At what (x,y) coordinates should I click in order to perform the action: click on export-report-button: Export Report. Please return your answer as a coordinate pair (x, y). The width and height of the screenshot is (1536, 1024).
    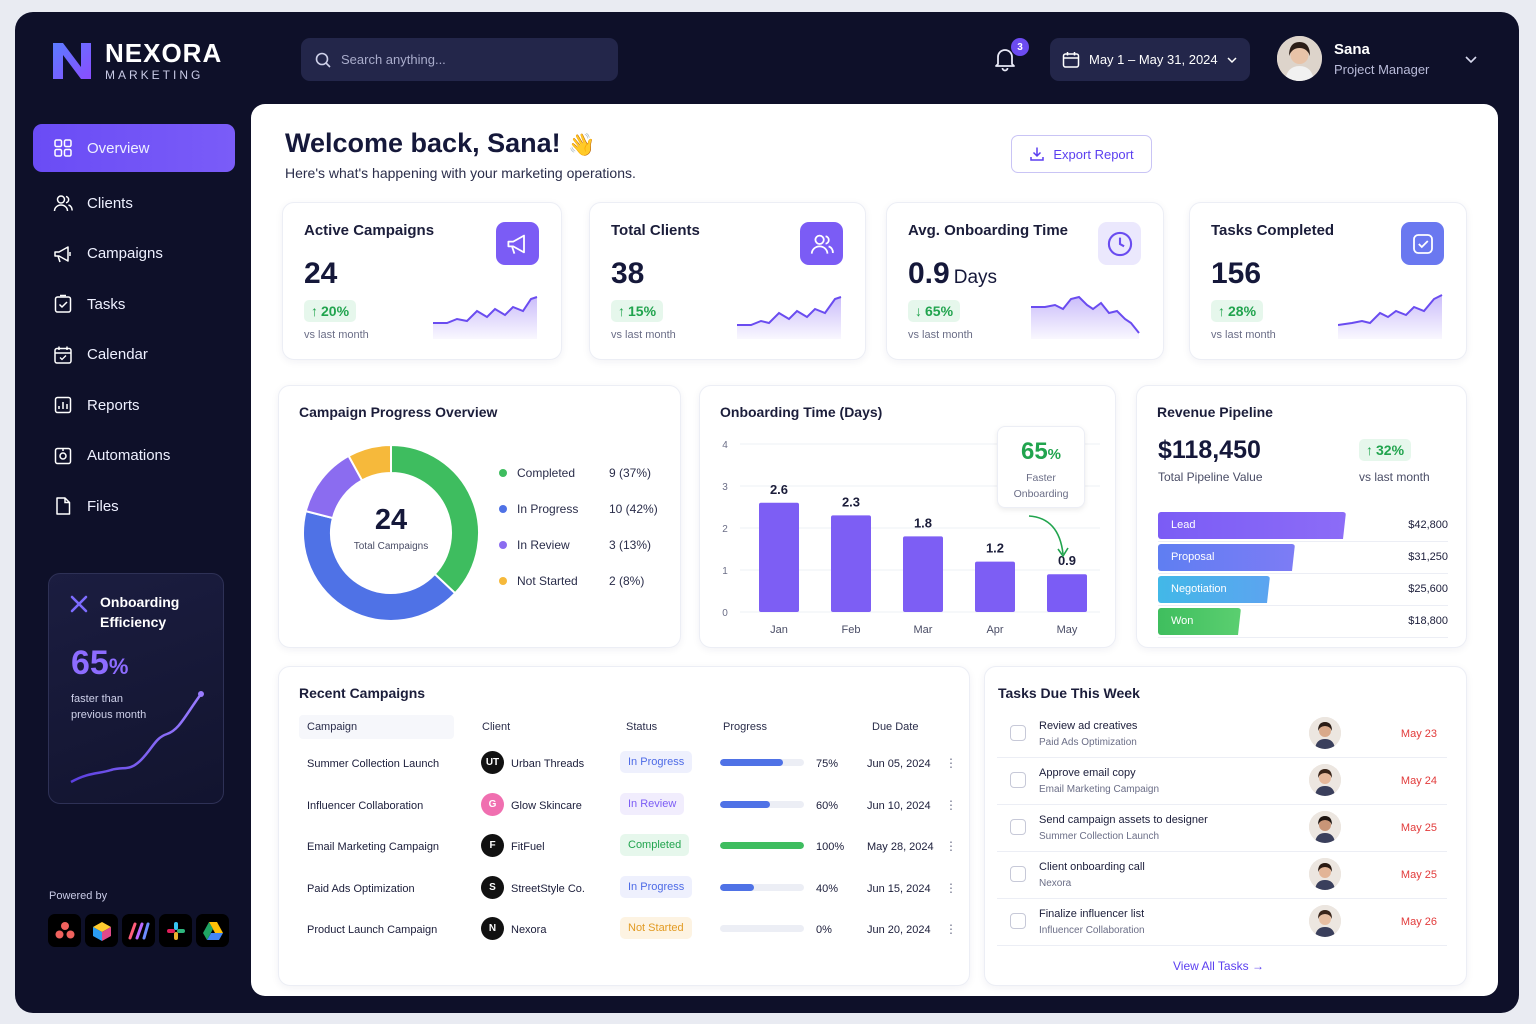
    Looking at the image, I should click on (1081, 154).